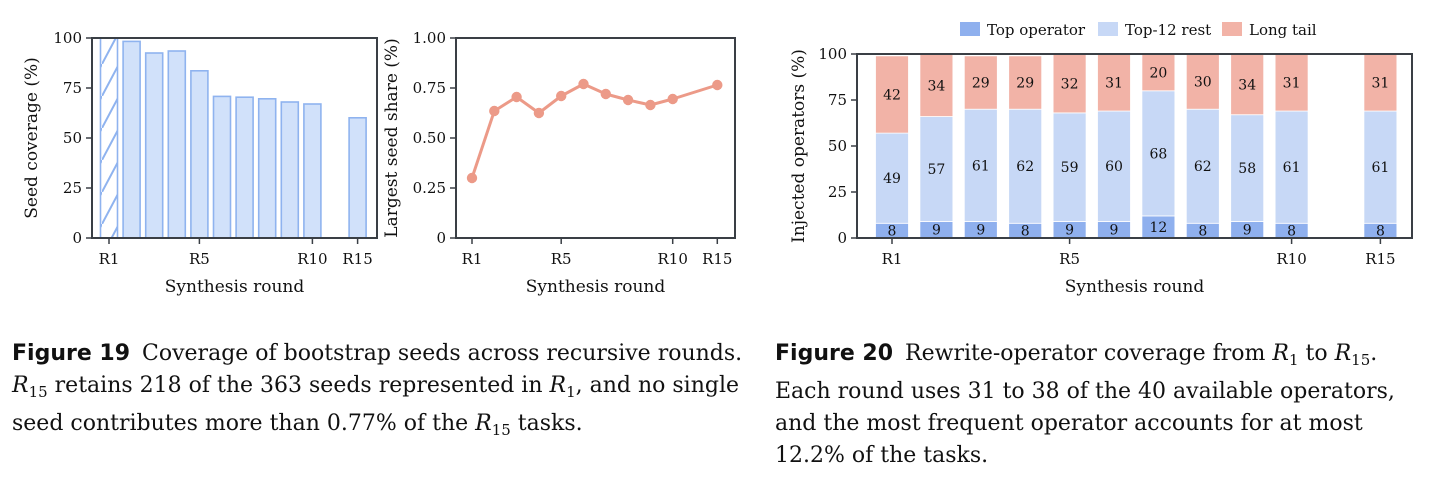 The width and height of the screenshot is (1443, 480). What do you see at coordinates (312, 259) in the screenshot?
I see `chart-a-xtick-label: R10` at bounding box center [312, 259].